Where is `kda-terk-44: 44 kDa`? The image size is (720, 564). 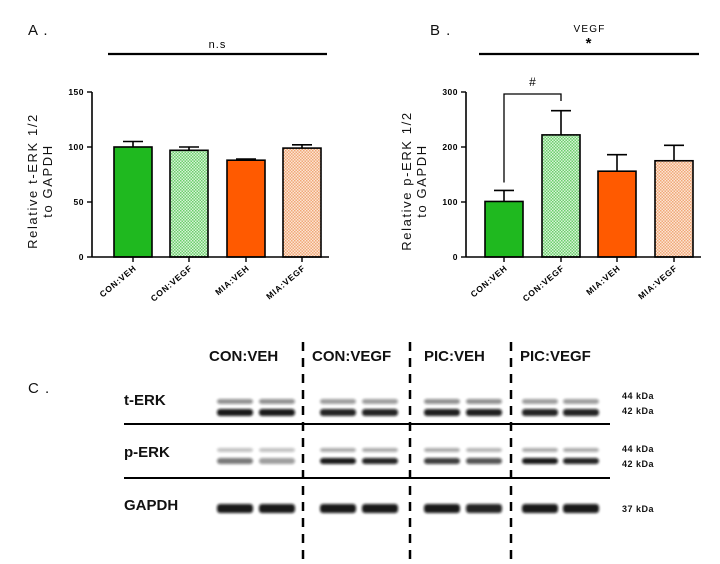 kda-terk-44: 44 kDa is located at coordinates (638, 396).